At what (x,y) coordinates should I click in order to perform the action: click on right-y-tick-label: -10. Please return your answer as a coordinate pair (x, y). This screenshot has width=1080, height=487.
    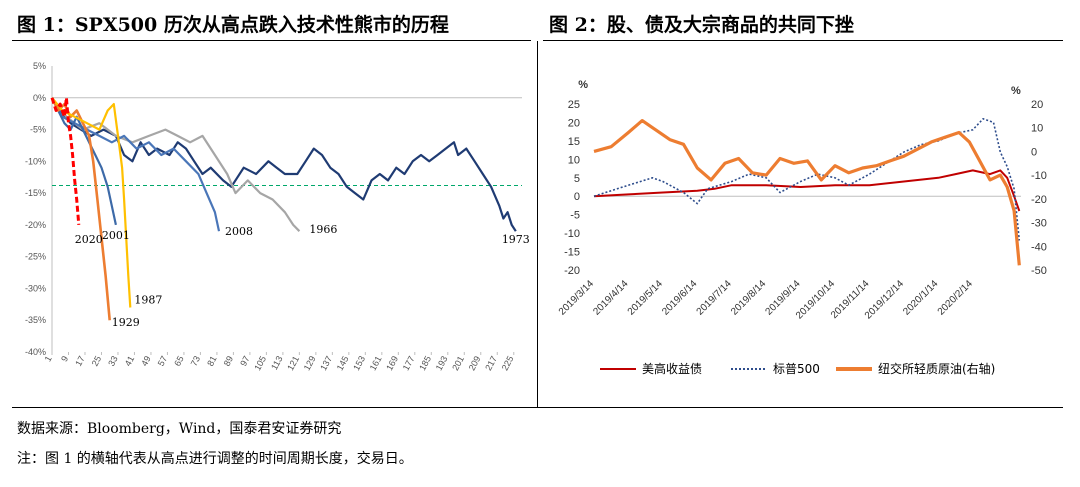
    Looking at the image, I should click on (1039, 176).